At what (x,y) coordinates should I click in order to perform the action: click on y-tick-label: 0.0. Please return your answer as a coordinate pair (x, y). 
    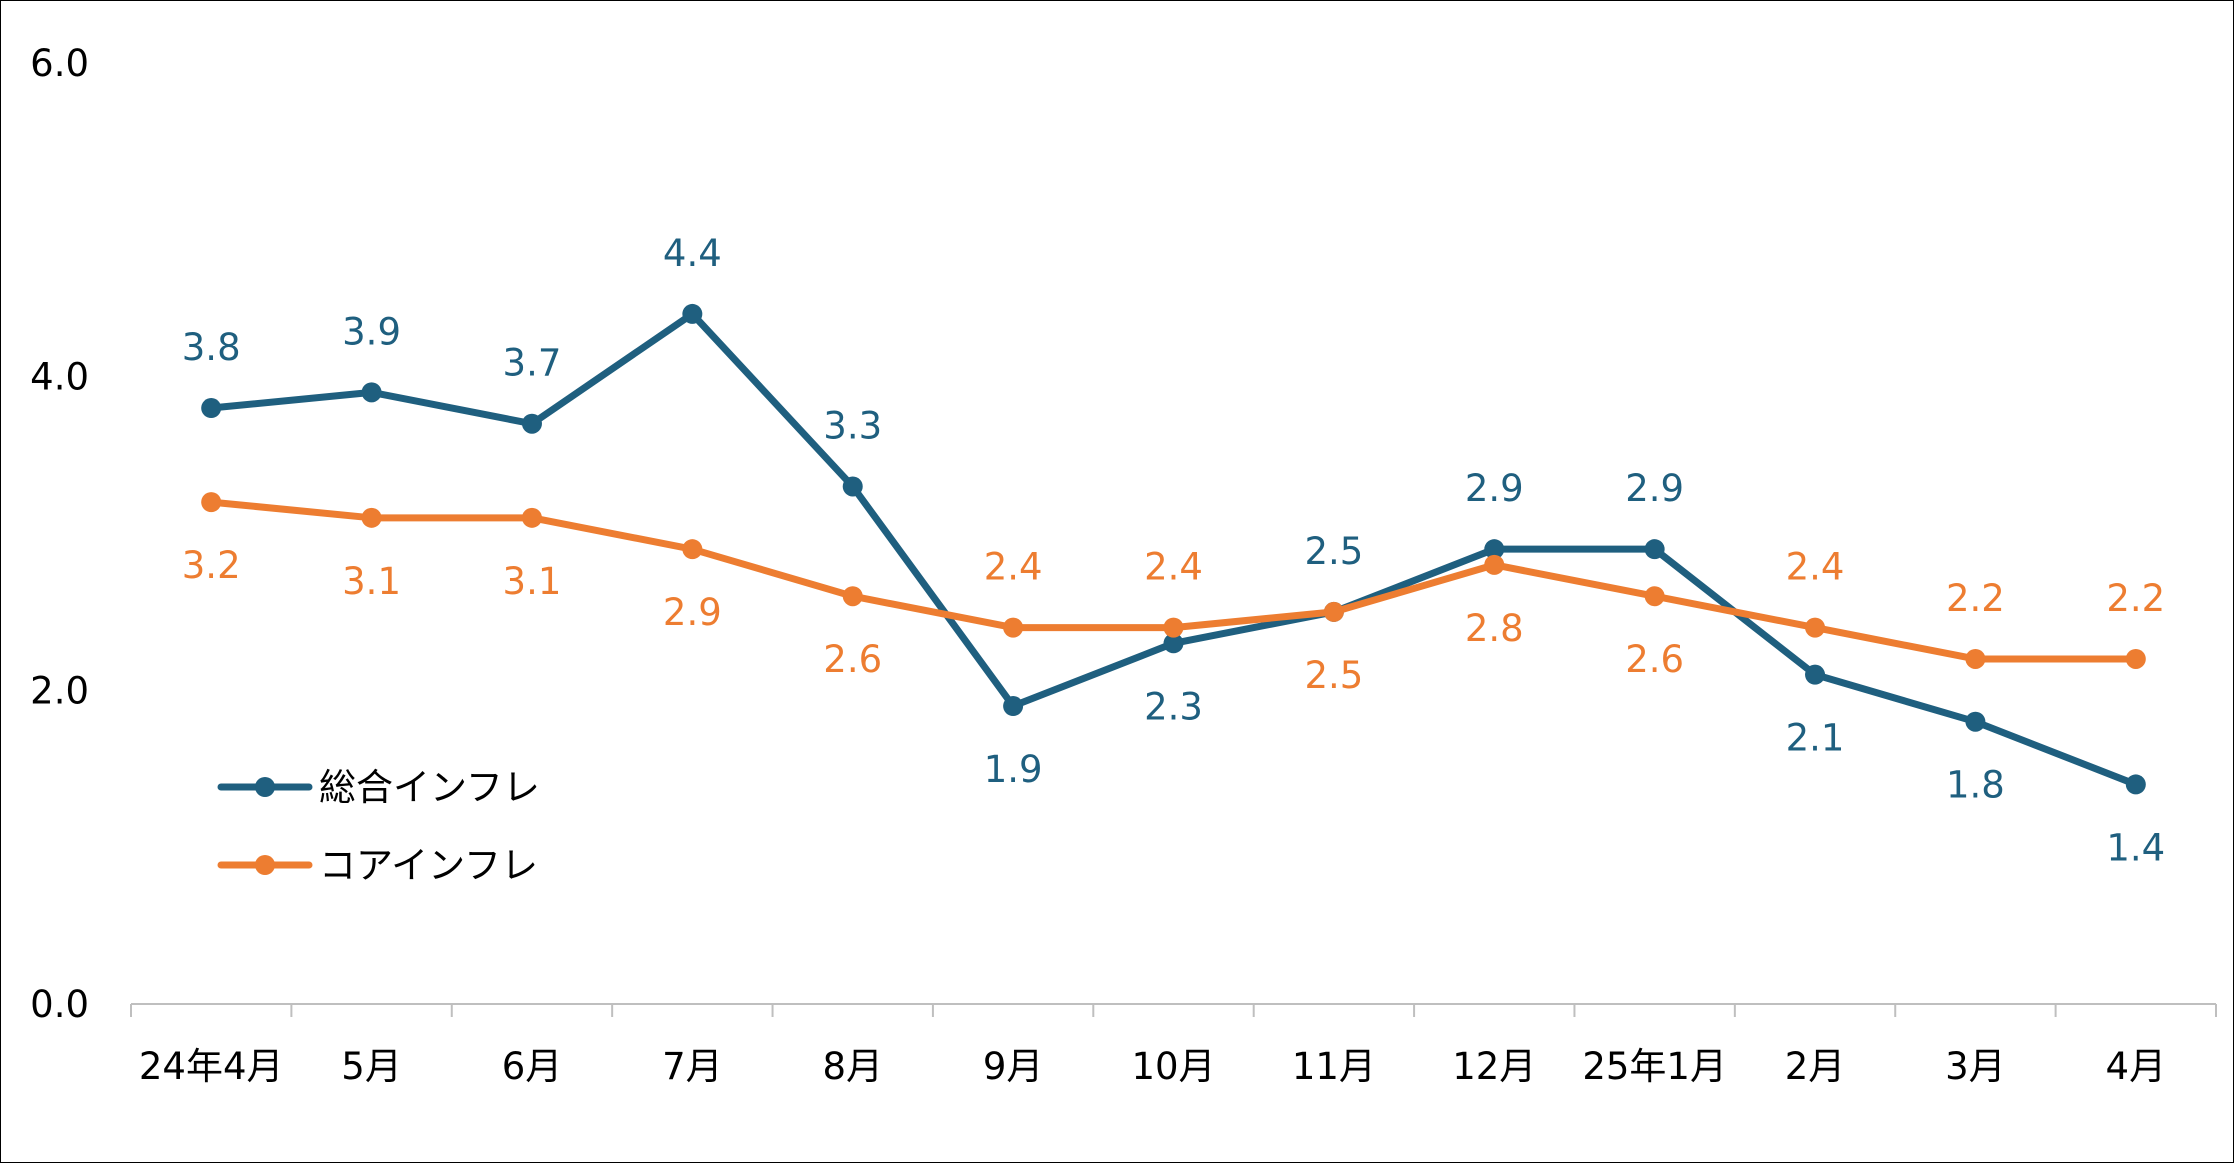
    Looking at the image, I should click on (59, 1004).